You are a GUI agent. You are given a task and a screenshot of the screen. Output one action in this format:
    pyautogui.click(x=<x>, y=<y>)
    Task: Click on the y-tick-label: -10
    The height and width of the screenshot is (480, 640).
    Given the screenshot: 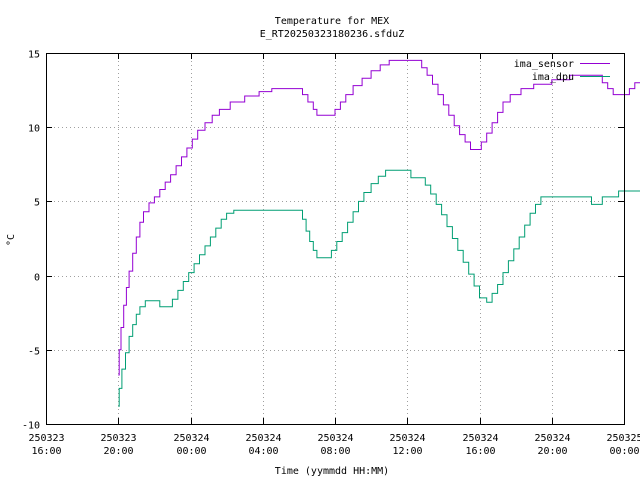 What is the action you would take?
    pyautogui.click(x=31, y=426)
    